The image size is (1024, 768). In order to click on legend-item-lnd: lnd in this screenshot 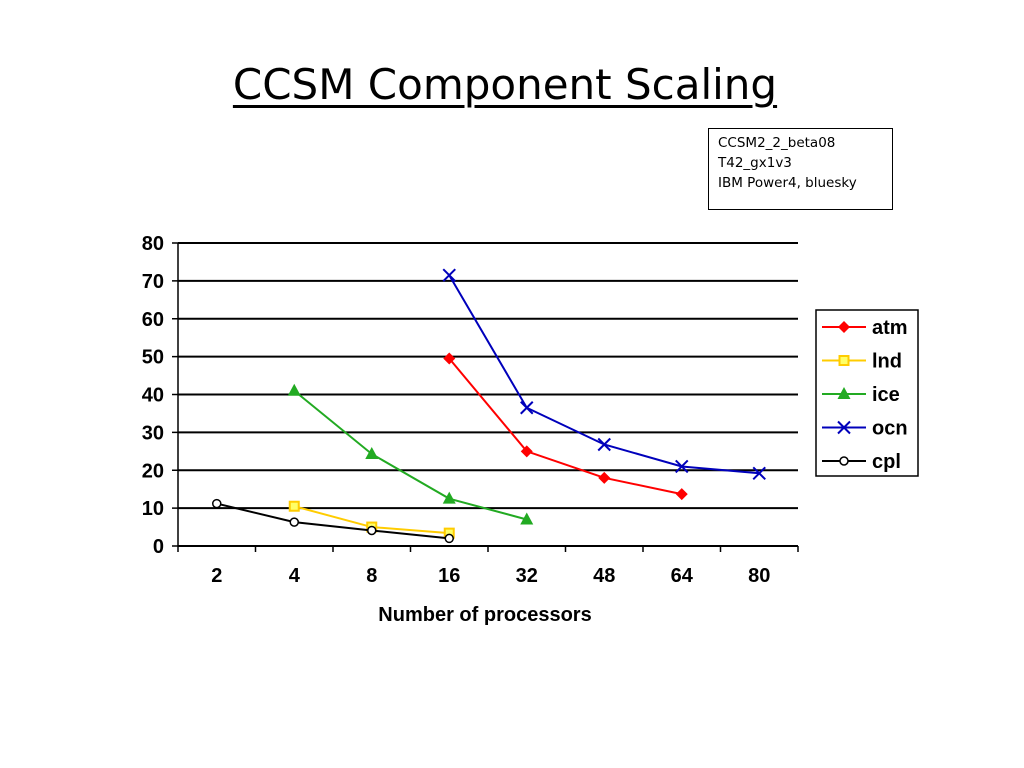, I will do `click(862, 362)`.